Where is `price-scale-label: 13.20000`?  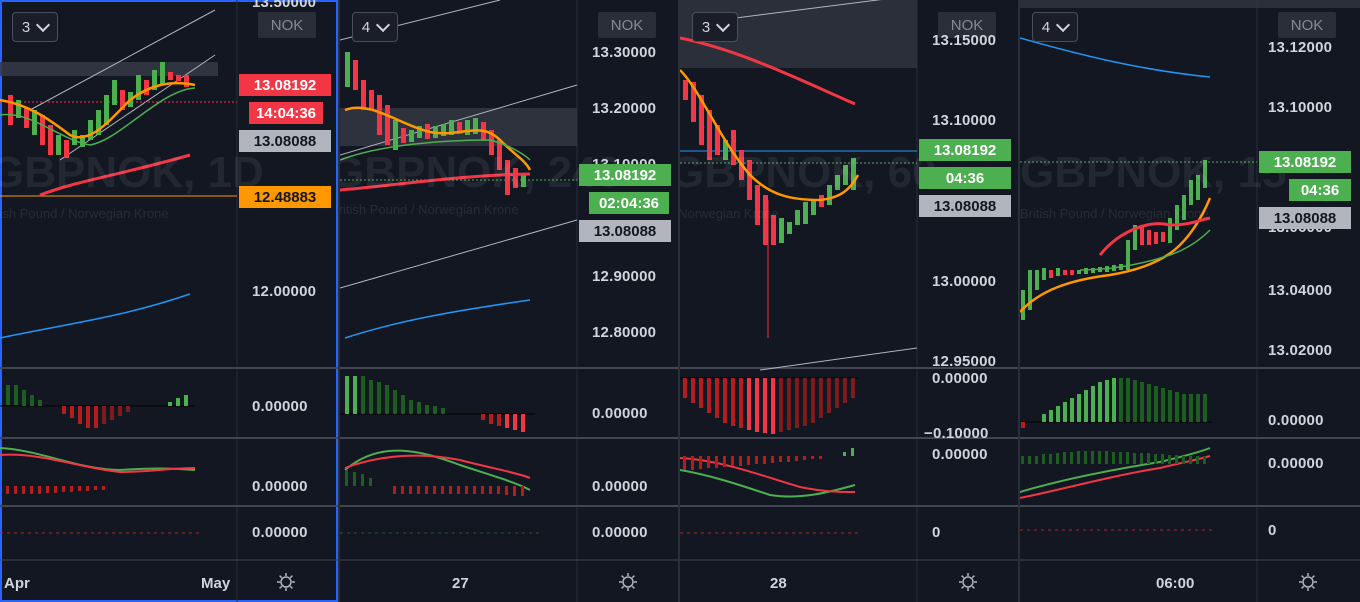
price-scale-label: 13.20000 is located at coordinates (624, 108).